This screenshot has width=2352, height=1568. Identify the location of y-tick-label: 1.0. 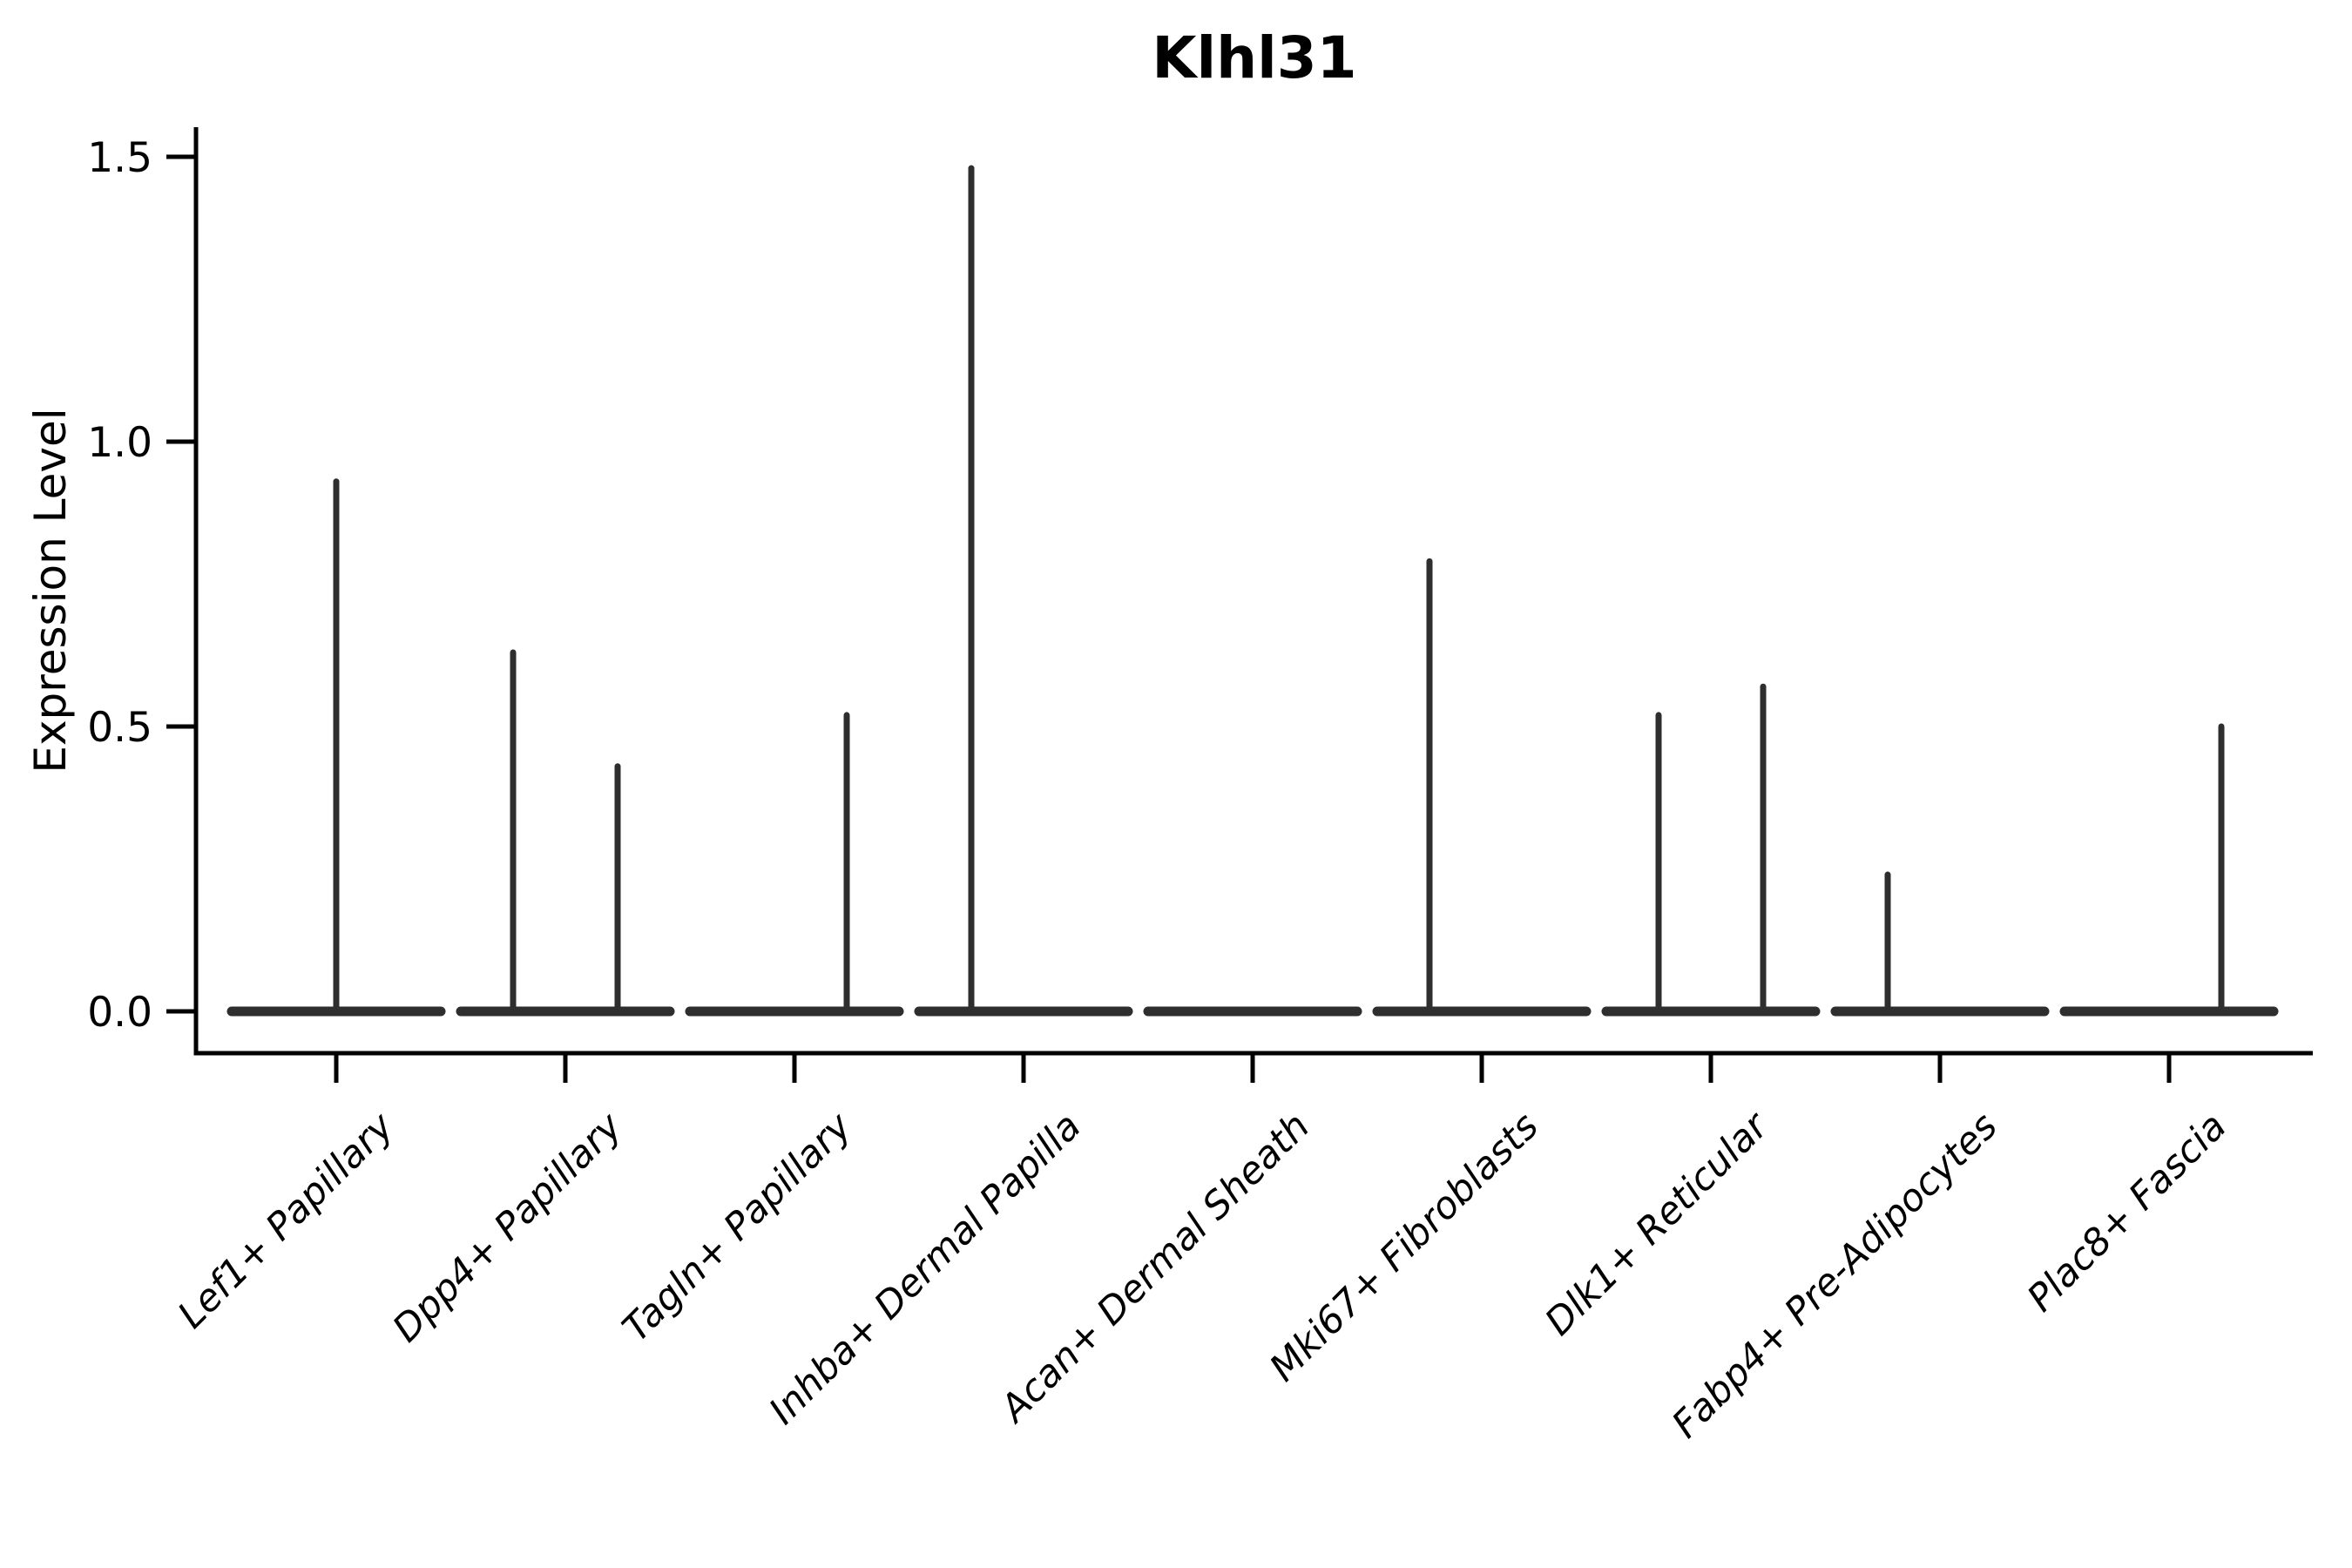
(119, 443).